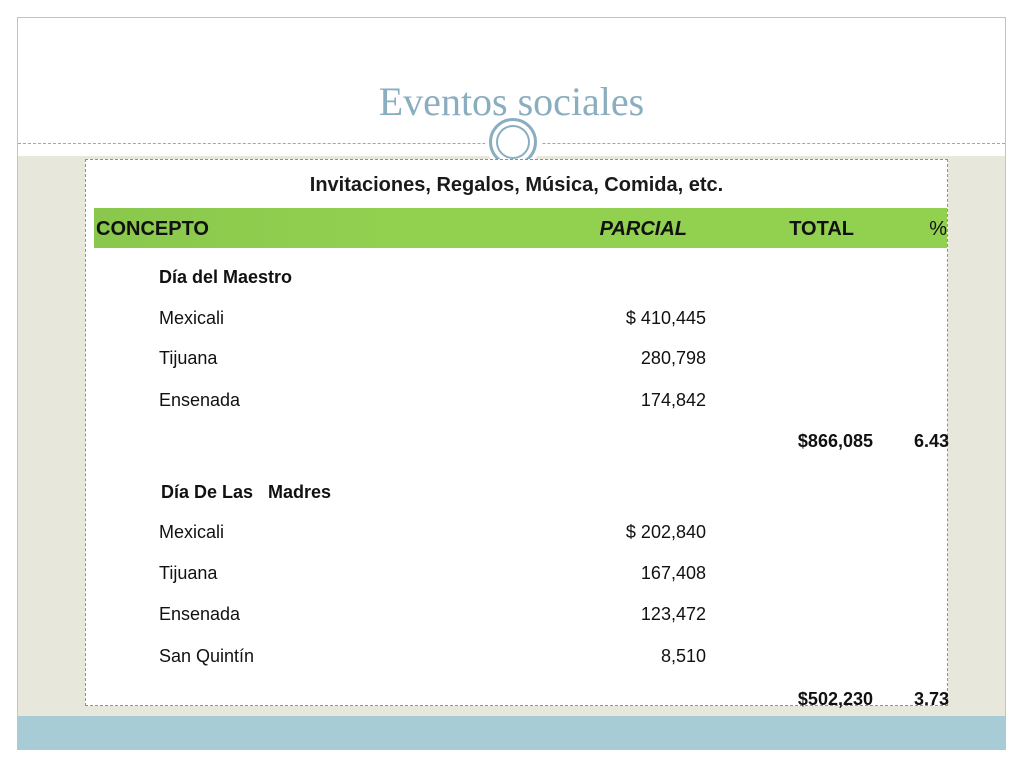 The height and width of the screenshot is (768, 1024). What do you see at coordinates (835, 699) in the screenshot?
I see `subtotal-value: $502,230` at bounding box center [835, 699].